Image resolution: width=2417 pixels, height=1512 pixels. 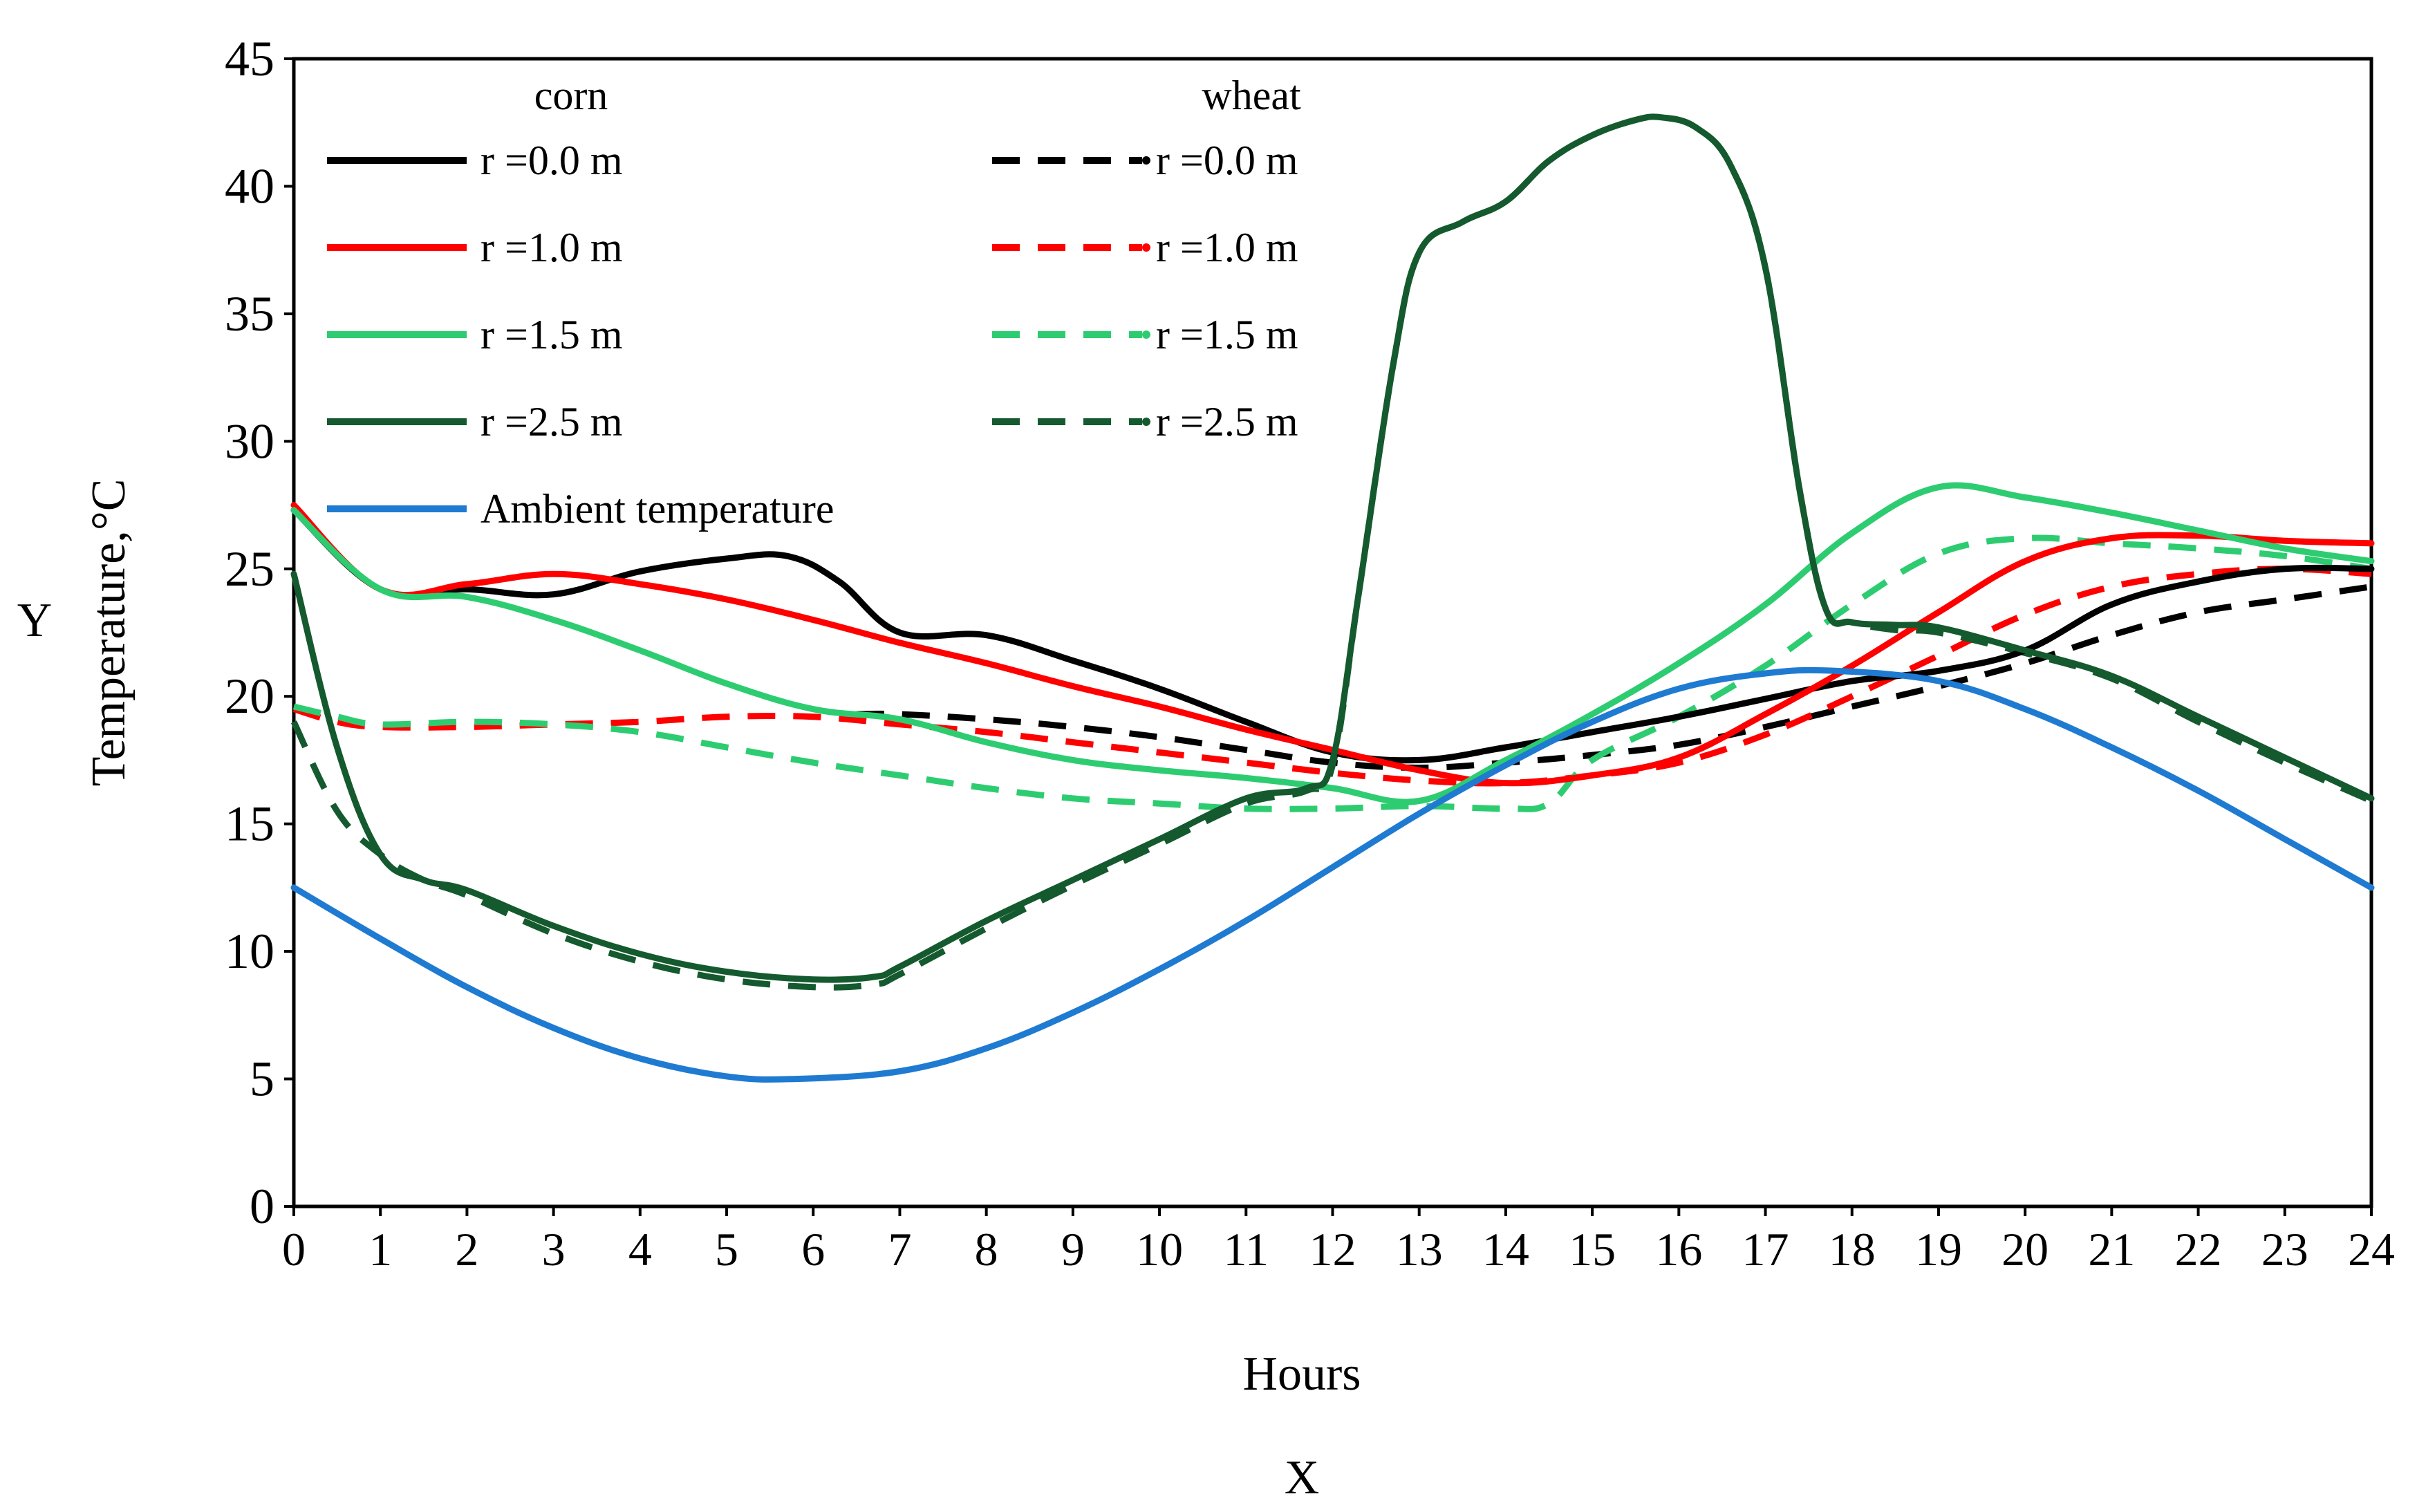 What do you see at coordinates (249, 186) in the screenshot?
I see `y-tick-label: 40` at bounding box center [249, 186].